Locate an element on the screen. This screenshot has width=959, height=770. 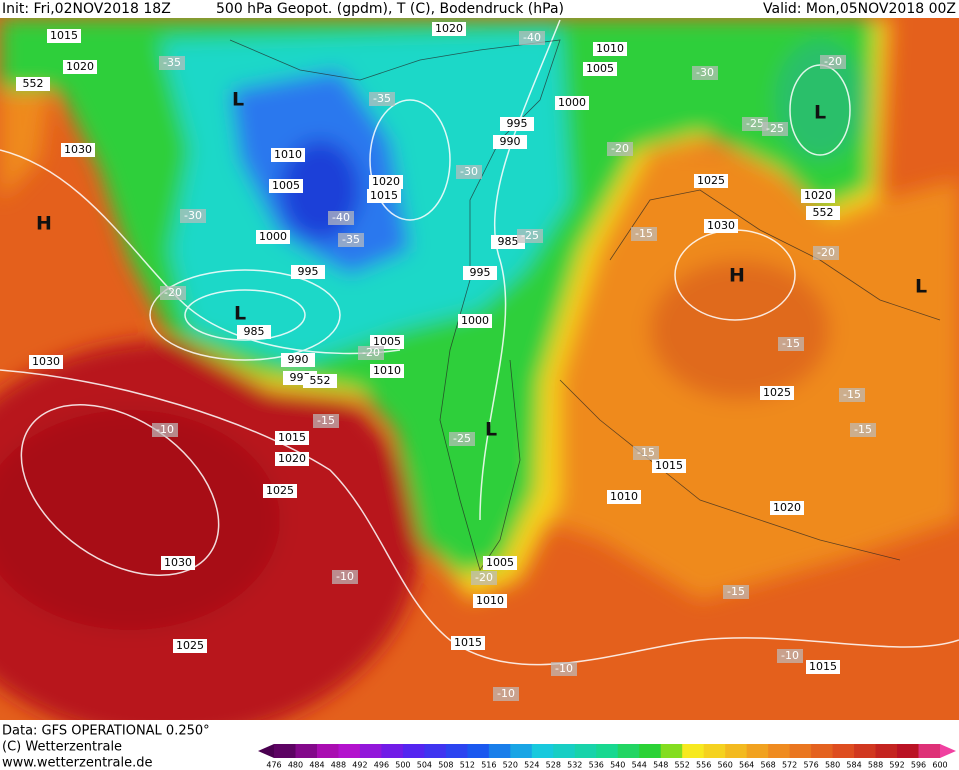
temperature-label: -40 is located at coordinates (341, 217).